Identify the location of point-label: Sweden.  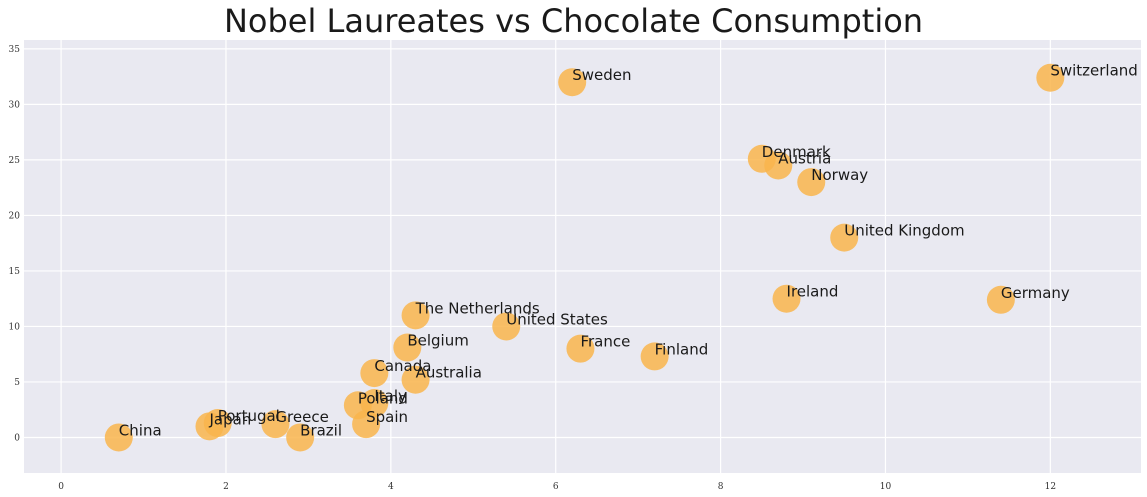
(601, 75).